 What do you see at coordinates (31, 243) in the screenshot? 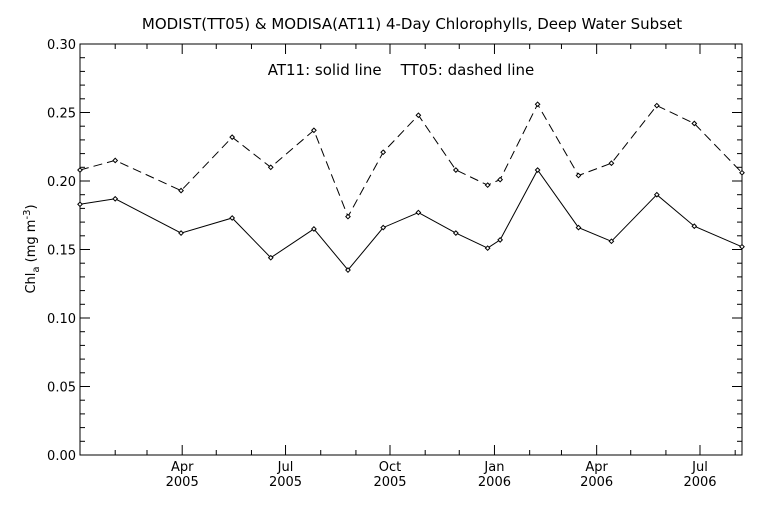
I see `y-axis-label-unit: (mg m` at bounding box center [31, 243].